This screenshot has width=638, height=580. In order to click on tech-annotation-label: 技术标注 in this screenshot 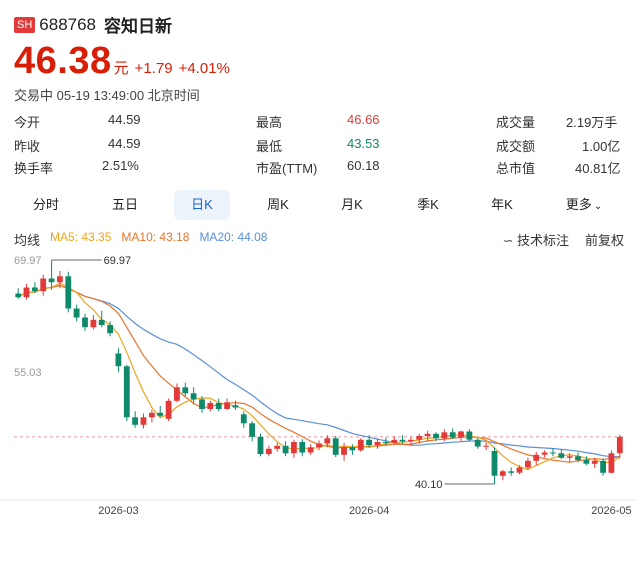, I will do `click(542, 240)`.